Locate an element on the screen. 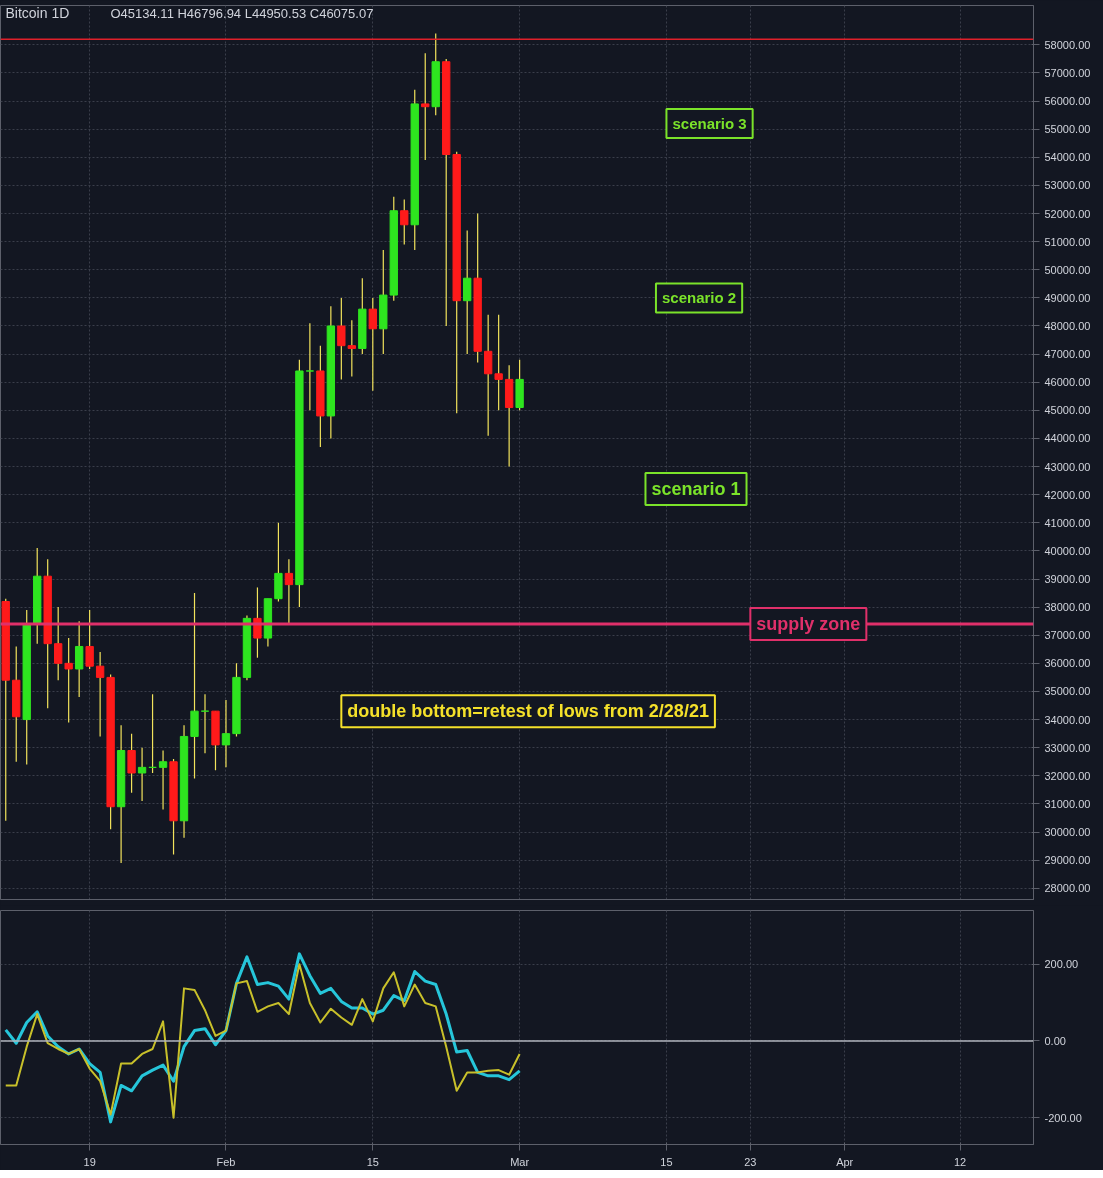 The image size is (1103, 1178). x-tick-label: 12 is located at coordinates (960, 1161).